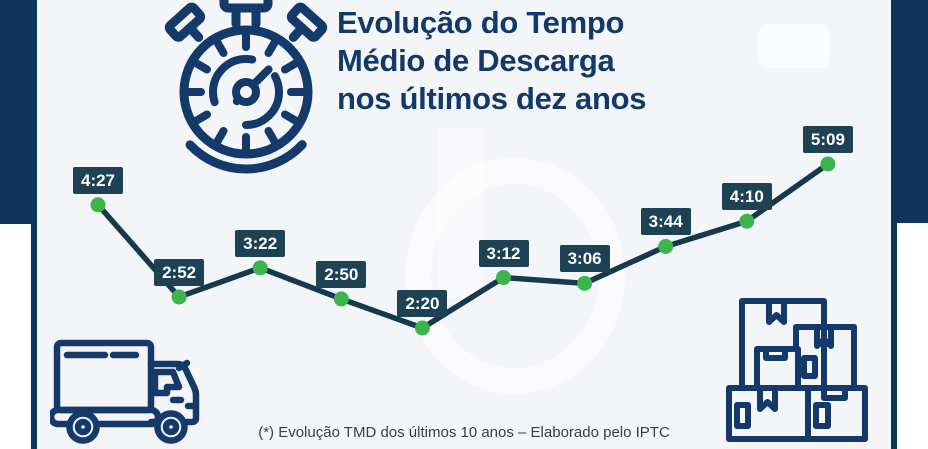 This screenshot has width=928, height=449. I want to click on data-point-label: 3:22, so click(260, 243).